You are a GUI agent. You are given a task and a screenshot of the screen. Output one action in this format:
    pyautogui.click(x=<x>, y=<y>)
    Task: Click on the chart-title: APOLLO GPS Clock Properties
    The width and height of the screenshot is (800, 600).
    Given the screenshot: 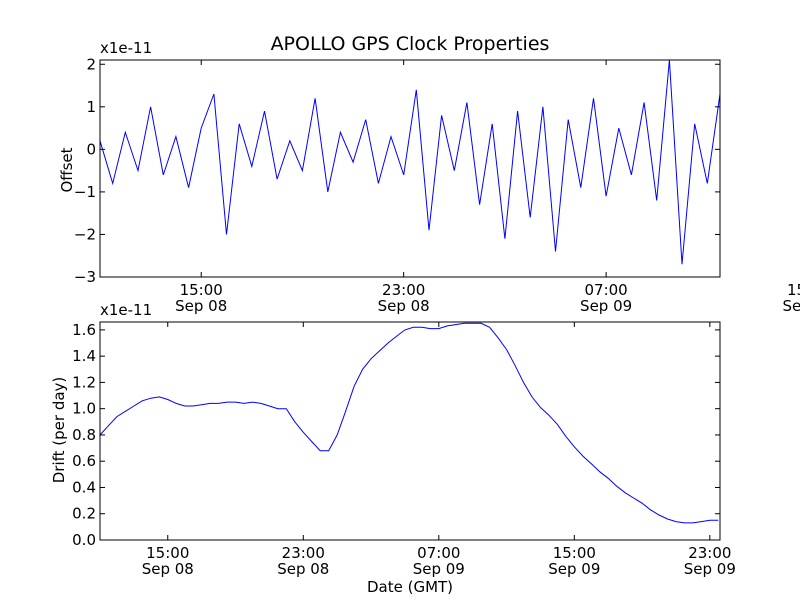 What is the action you would take?
    pyautogui.click(x=410, y=44)
    